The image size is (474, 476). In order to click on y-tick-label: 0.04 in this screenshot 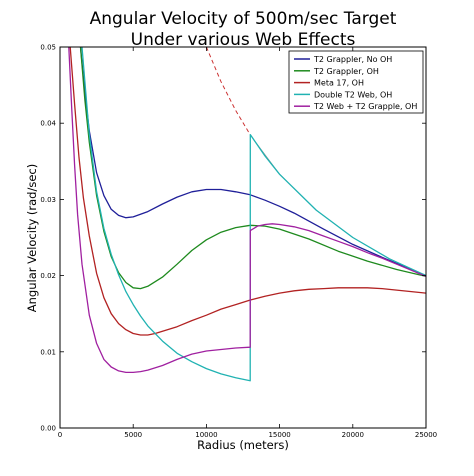, I will do `click(48, 124)`.